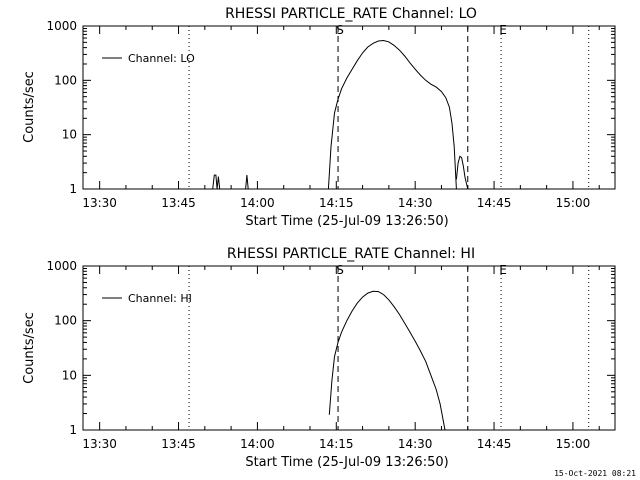 The width and height of the screenshot is (640, 480). What do you see at coordinates (29, 348) in the screenshot?
I see `y-axis-label-hi: Counts/sec` at bounding box center [29, 348].